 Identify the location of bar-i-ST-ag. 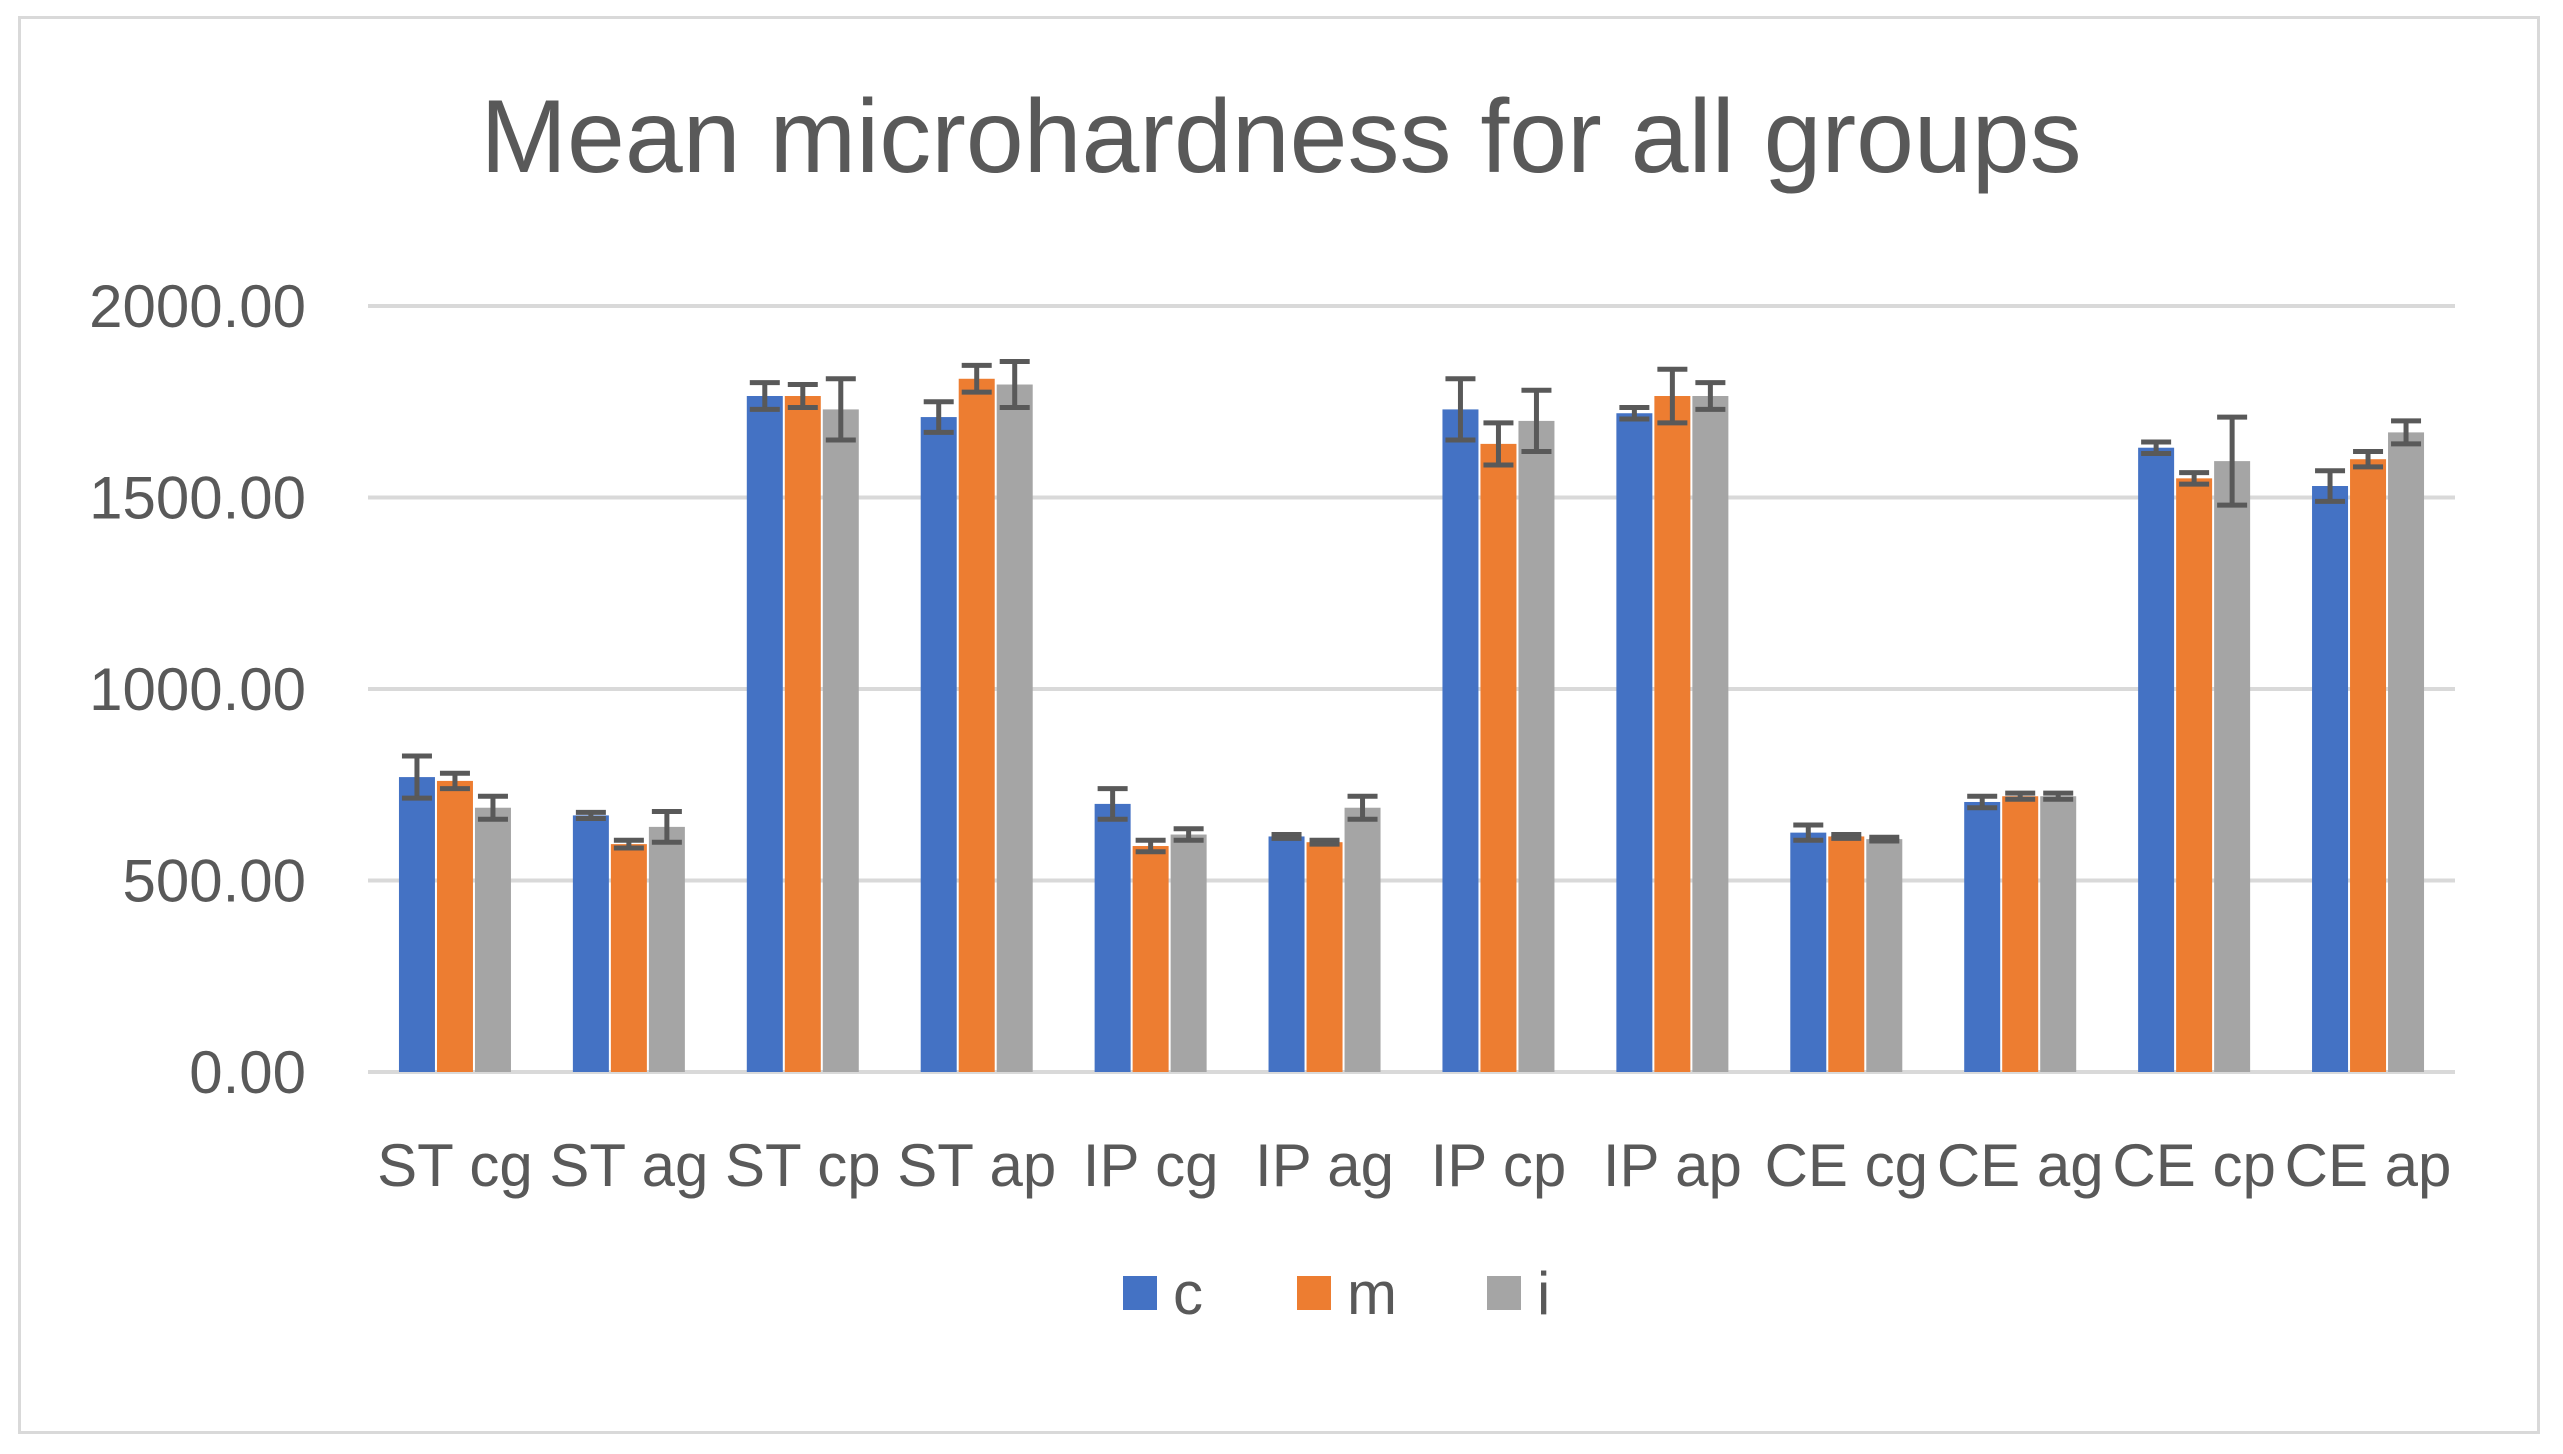
(666, 949).